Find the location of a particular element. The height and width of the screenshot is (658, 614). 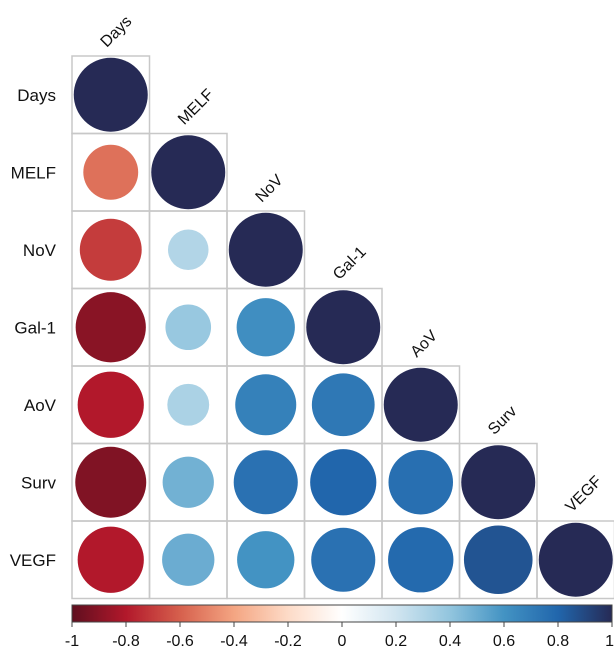

colorbar-tick-label: -0.4 is located at coordinates (234, 641).